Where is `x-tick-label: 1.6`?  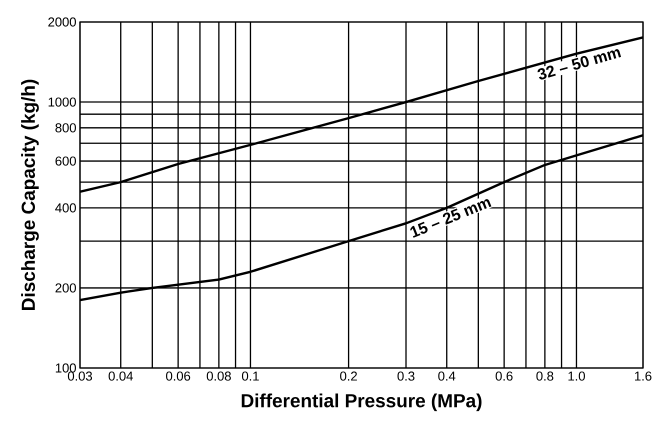
x-tick-label: 1.6 is located at coordinates (643, 376).